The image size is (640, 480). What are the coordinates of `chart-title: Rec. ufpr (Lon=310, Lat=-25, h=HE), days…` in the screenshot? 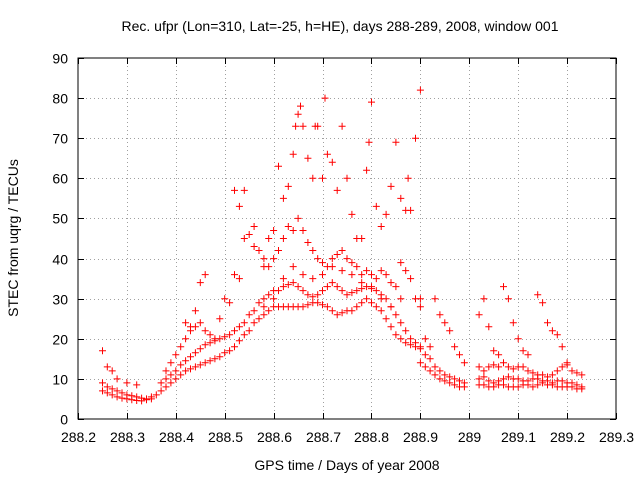 It's located at (339, 26).